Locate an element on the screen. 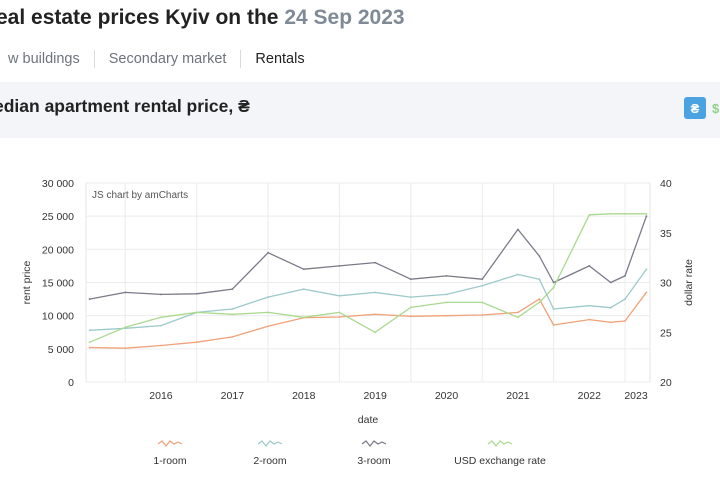 This screenshot has width=720, height=500. y-tick-label: 5 000 is located at coordinates (61, 350).